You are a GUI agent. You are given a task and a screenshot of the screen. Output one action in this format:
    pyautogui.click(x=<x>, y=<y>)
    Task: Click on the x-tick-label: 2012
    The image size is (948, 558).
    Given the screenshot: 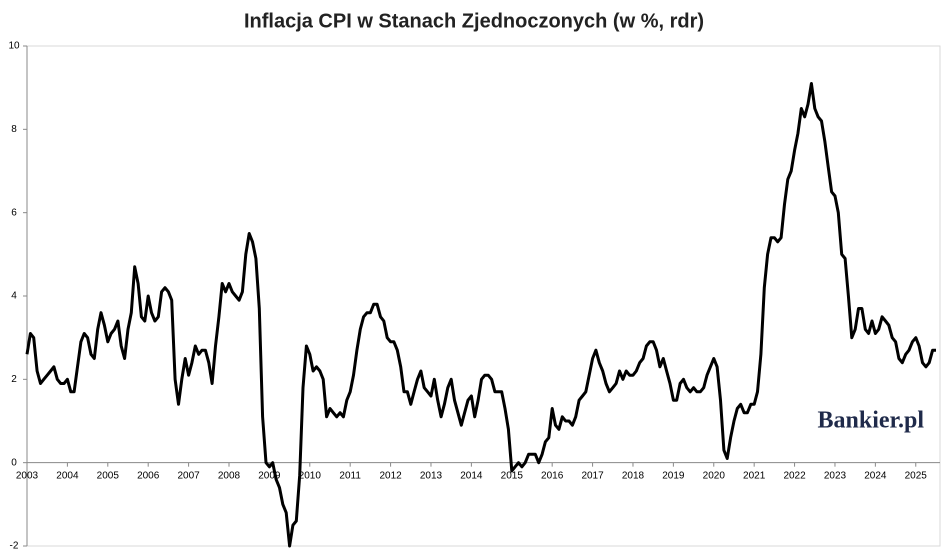 What is the action you would take?
    pyautogui.click(x=390, y=475)
    